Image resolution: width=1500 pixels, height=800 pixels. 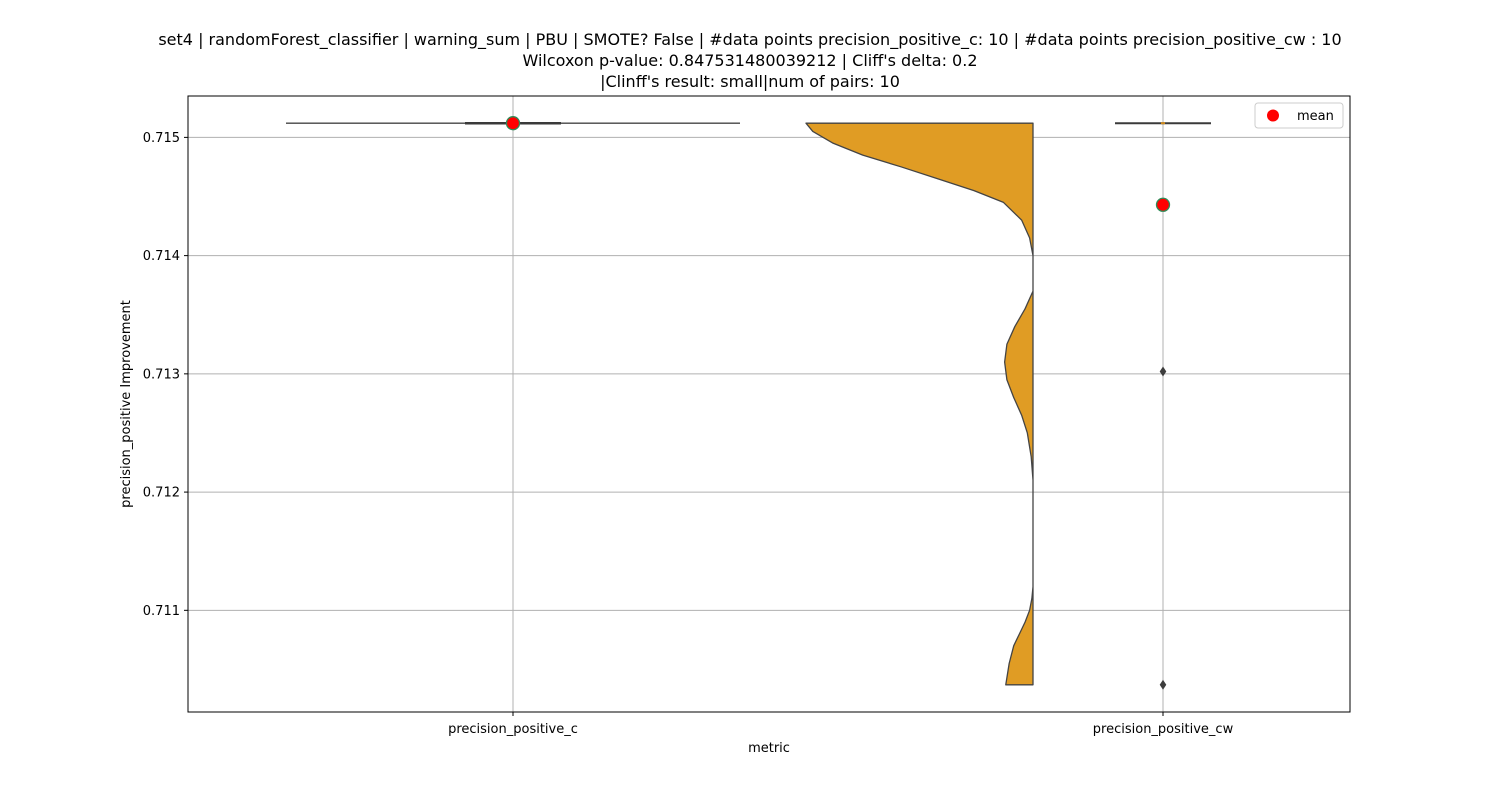 What do you see at coordinates (769, 748) in the screenshot?
I see `x-axis-label: metric` at bounding box center [769, 748].